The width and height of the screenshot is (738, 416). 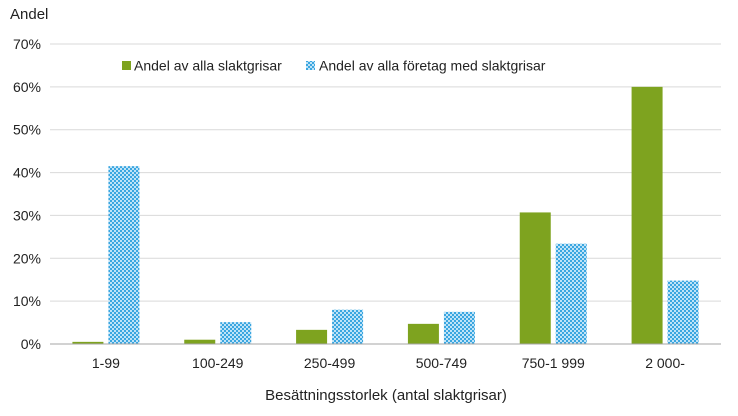 I want to click on legend-label-slaktgrisar: Andel av alla slaktgrisar, so click(x=208, y=66).